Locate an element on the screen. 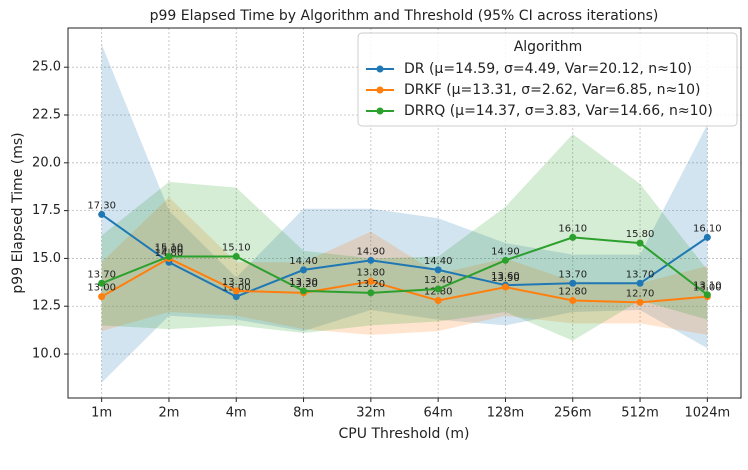 The height and width of the screenshot is (470, 748). x-tick-label: 8m is located at coordinates (303, 413).